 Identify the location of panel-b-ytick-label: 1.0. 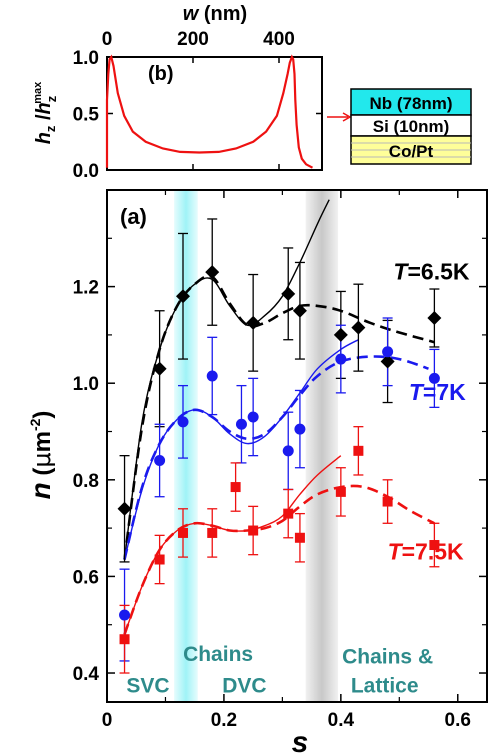
(86, 58).